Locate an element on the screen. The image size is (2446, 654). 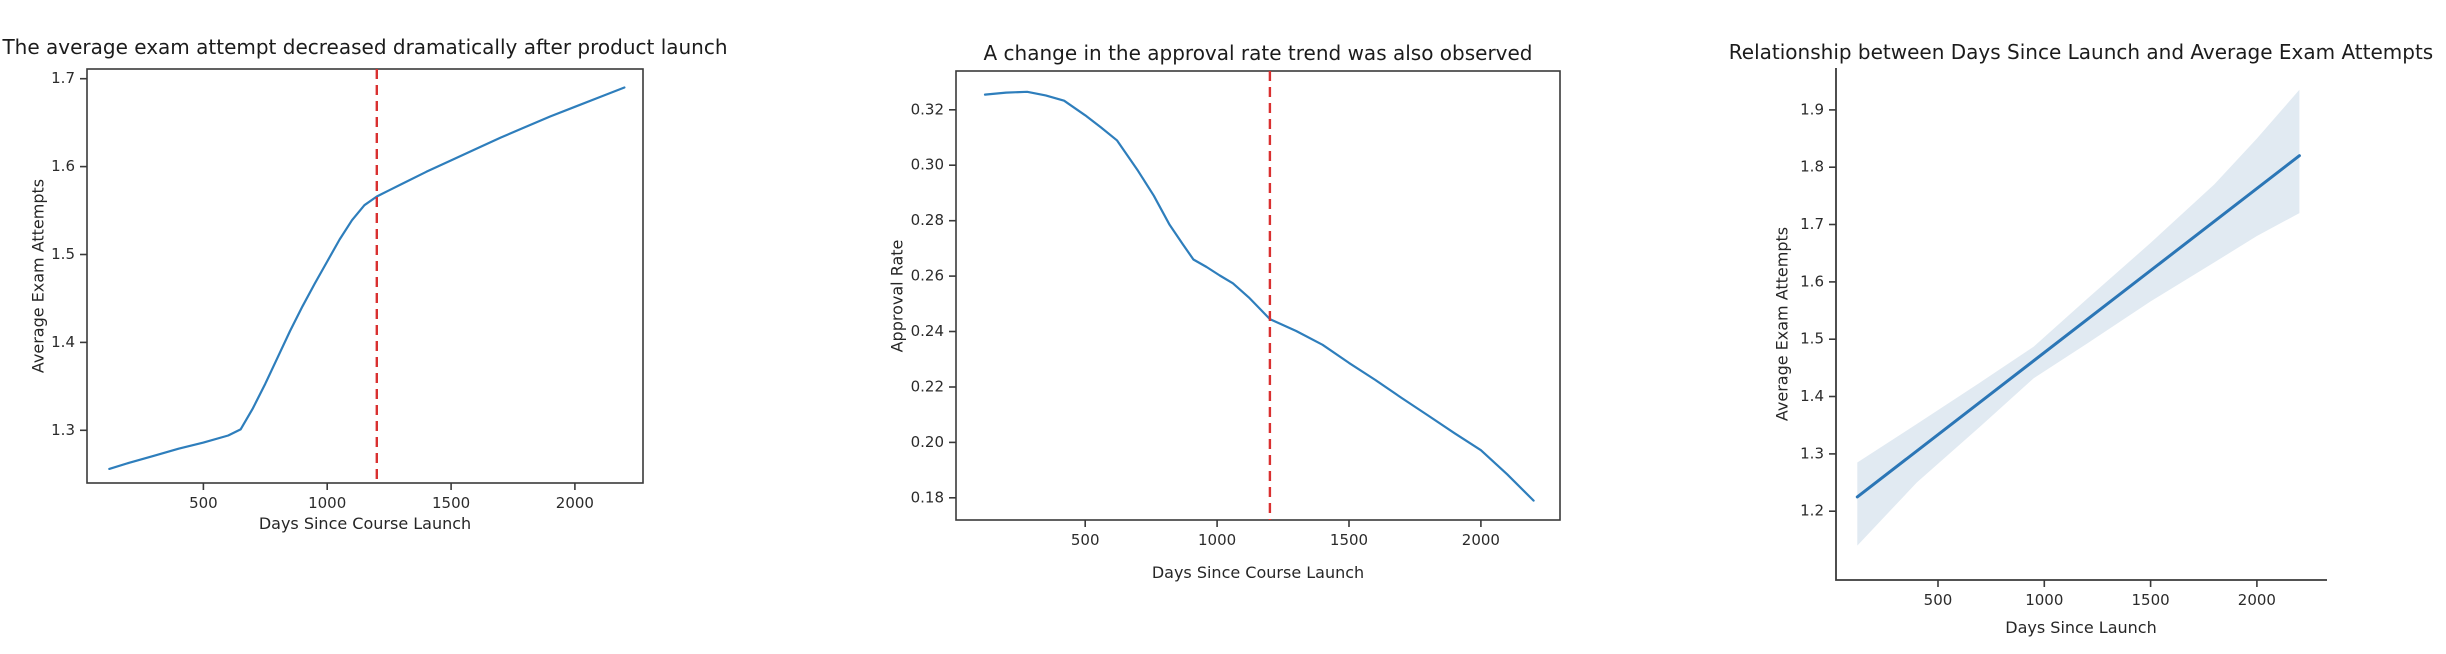
confidence-band is located at coordinates (2078, 317).